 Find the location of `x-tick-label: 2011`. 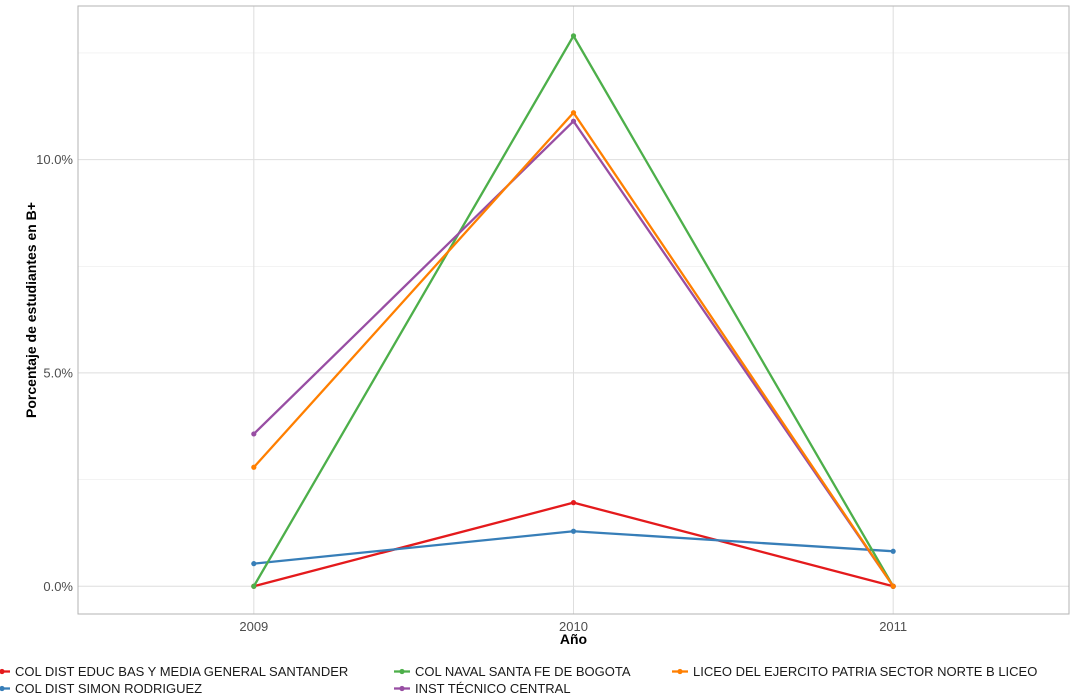

x-tick-label: 2011 is located at coordinates (893, 626).